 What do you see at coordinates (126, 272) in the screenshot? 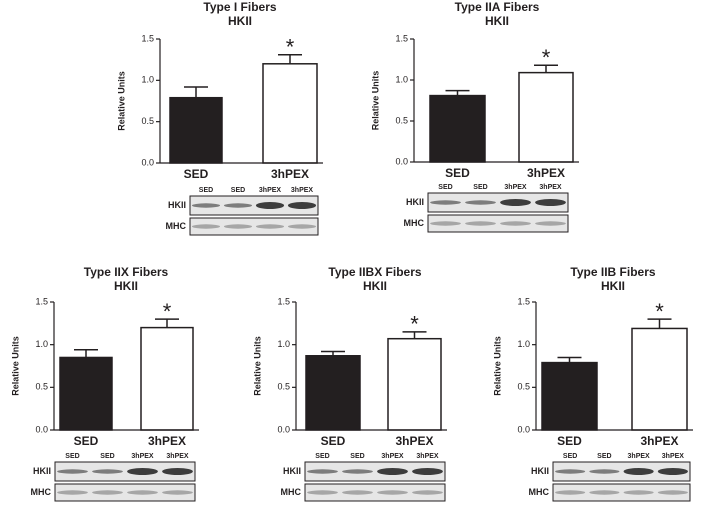
I see `chart-title: Type IIX Fibers` at bounding box center [126, 272].